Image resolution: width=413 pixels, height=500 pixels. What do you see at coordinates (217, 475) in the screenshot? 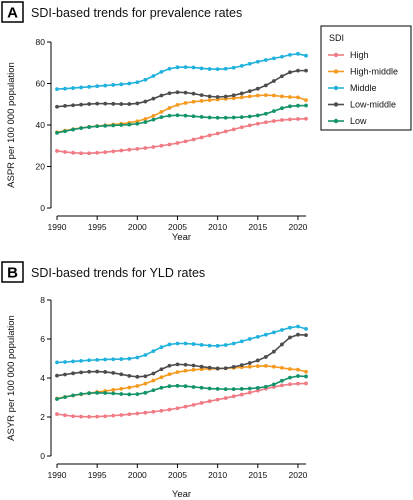
I see `x-tick-label-b: 2010` at bounding box center [217, 475].